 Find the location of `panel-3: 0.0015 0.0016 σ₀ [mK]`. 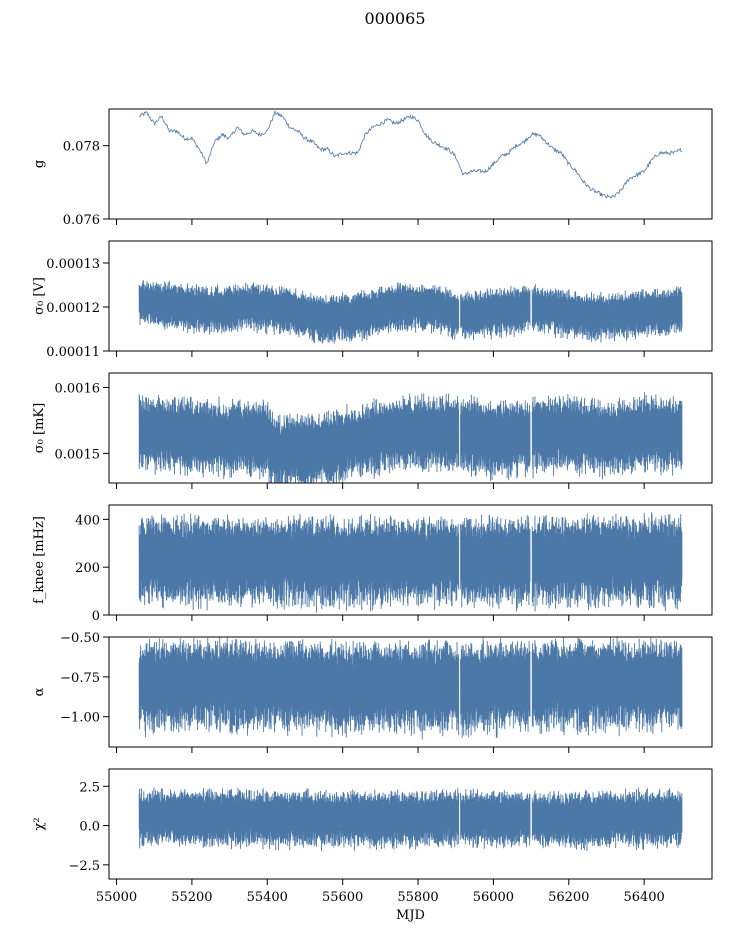

panel-3: 0.0015 0.0016 σ₀ [mK] is located at coordinates (372, 430).